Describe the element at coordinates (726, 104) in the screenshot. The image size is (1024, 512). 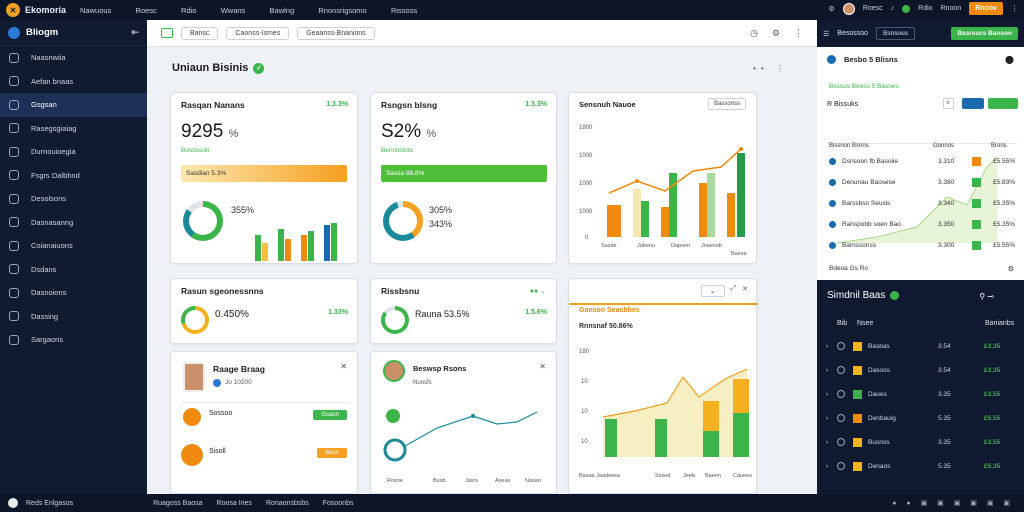
I see `filter-dropdown: Bassonss` at that location.